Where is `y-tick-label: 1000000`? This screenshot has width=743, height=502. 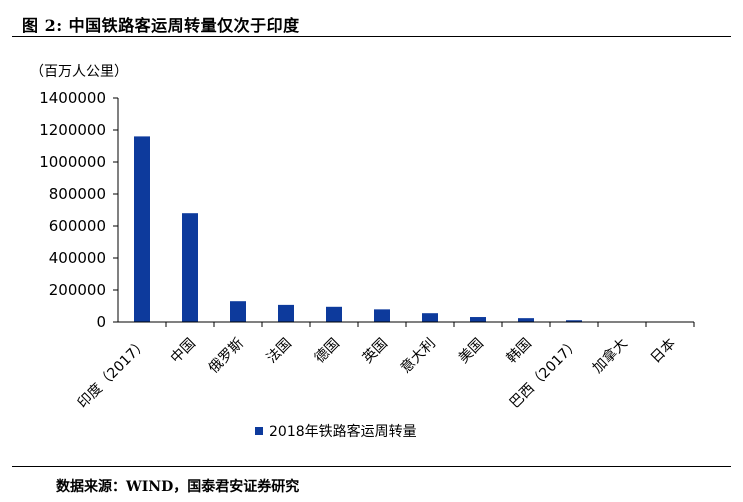 y-tick-label: 1000000 is located at coordinates (72, 162).